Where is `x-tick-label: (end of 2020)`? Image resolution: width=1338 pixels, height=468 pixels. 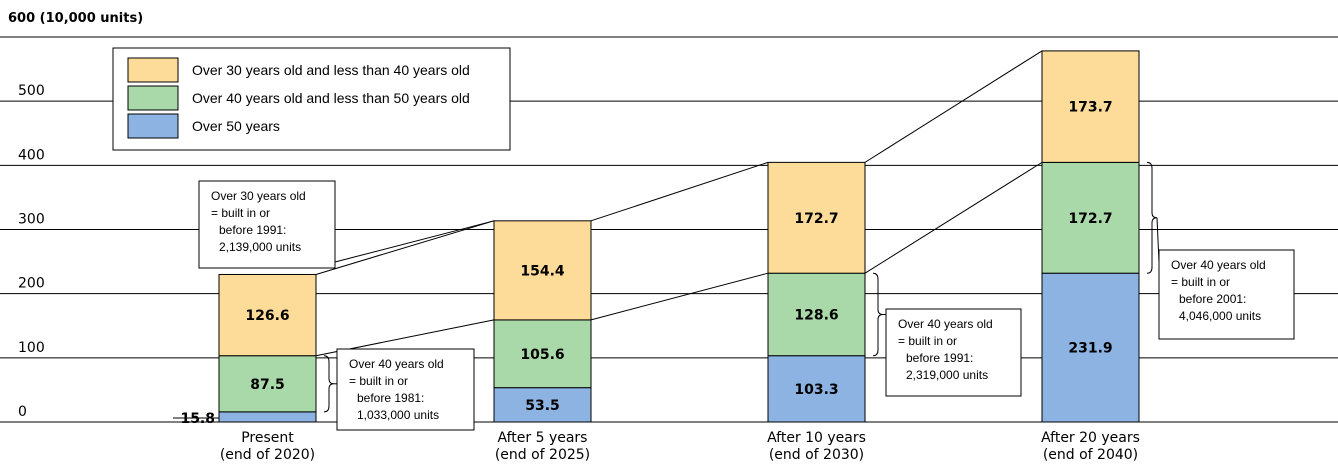
x-tick-label: (end of 2020) is located at coordinates (267, 455).